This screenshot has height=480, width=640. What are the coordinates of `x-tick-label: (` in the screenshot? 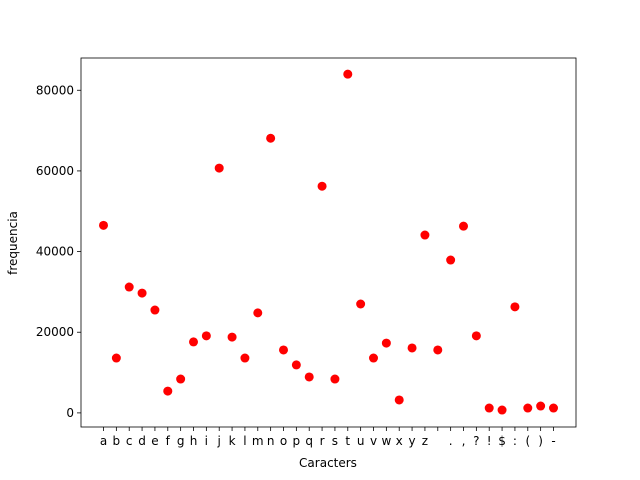 It's located at (527, 441).